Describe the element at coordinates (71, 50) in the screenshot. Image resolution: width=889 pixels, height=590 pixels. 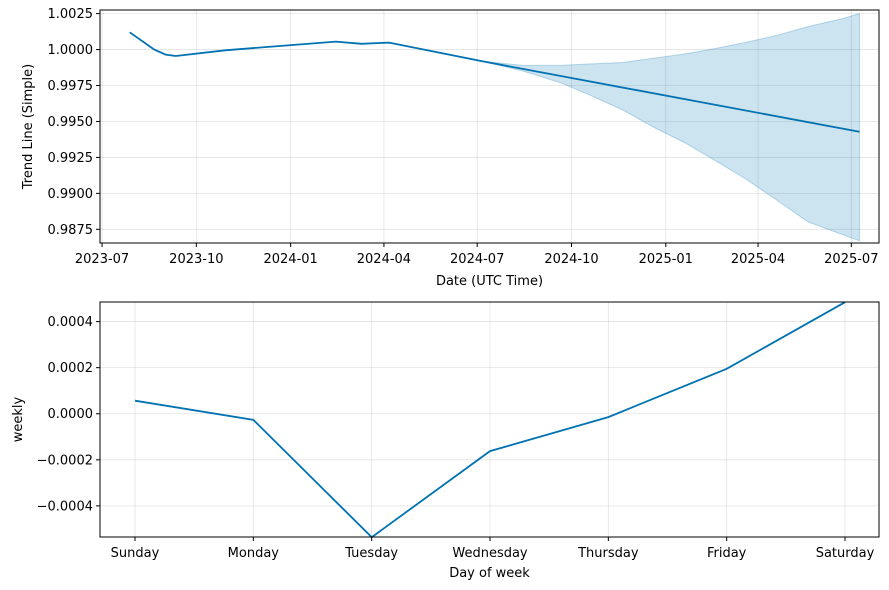
I see `trend-y-tick-label: 1.0000` at that location.